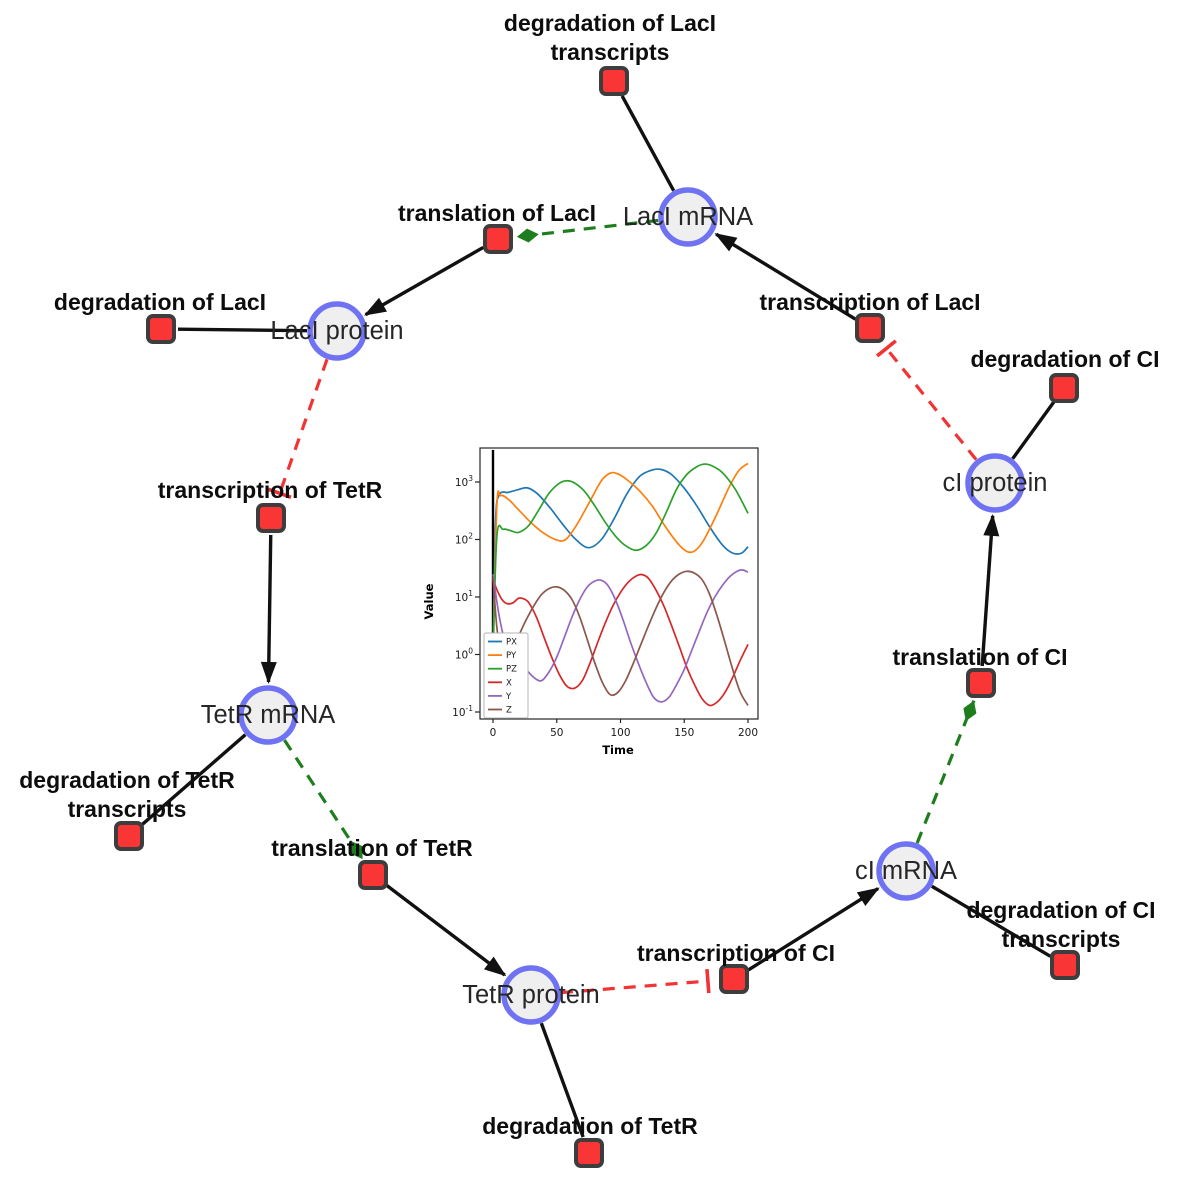  Describe the element at coordinates (464, 596) in the screenshot. I see `chart-ytick: 10¹` at that location.